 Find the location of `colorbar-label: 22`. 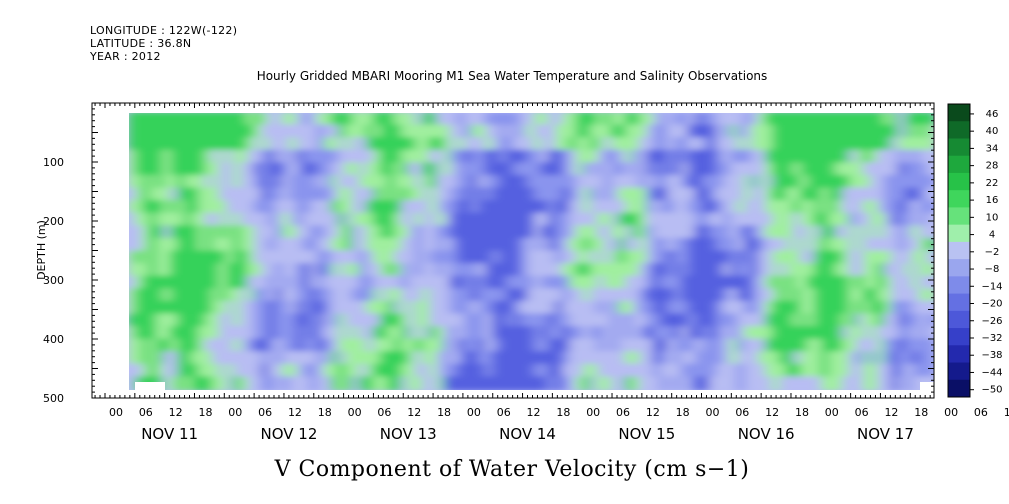

colorbar-label: 22 is located at coordinates (992, 183).